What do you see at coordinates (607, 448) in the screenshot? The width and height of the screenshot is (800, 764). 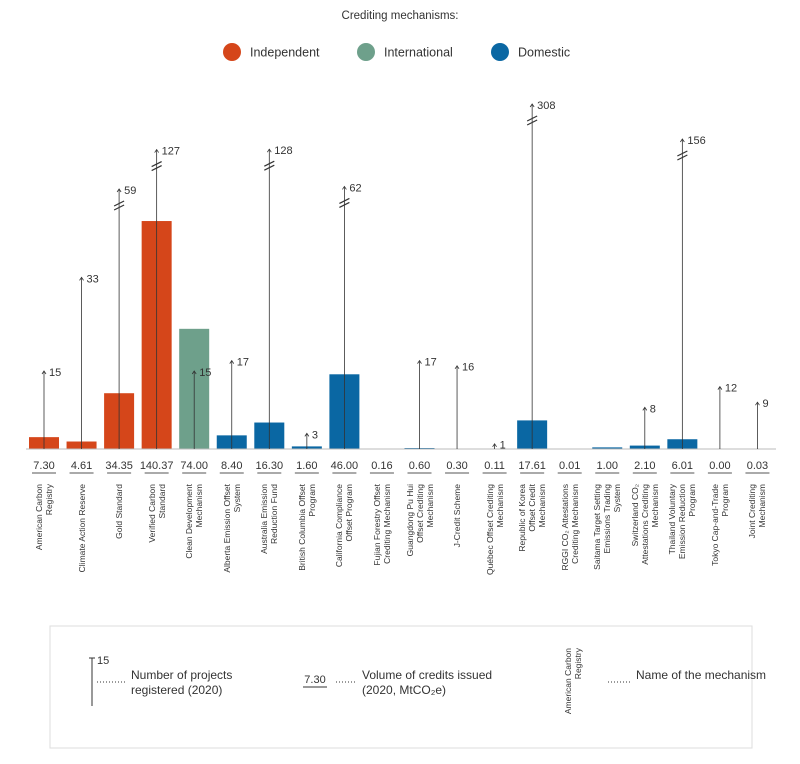 I see `bar` at bounding box center [607, 448].